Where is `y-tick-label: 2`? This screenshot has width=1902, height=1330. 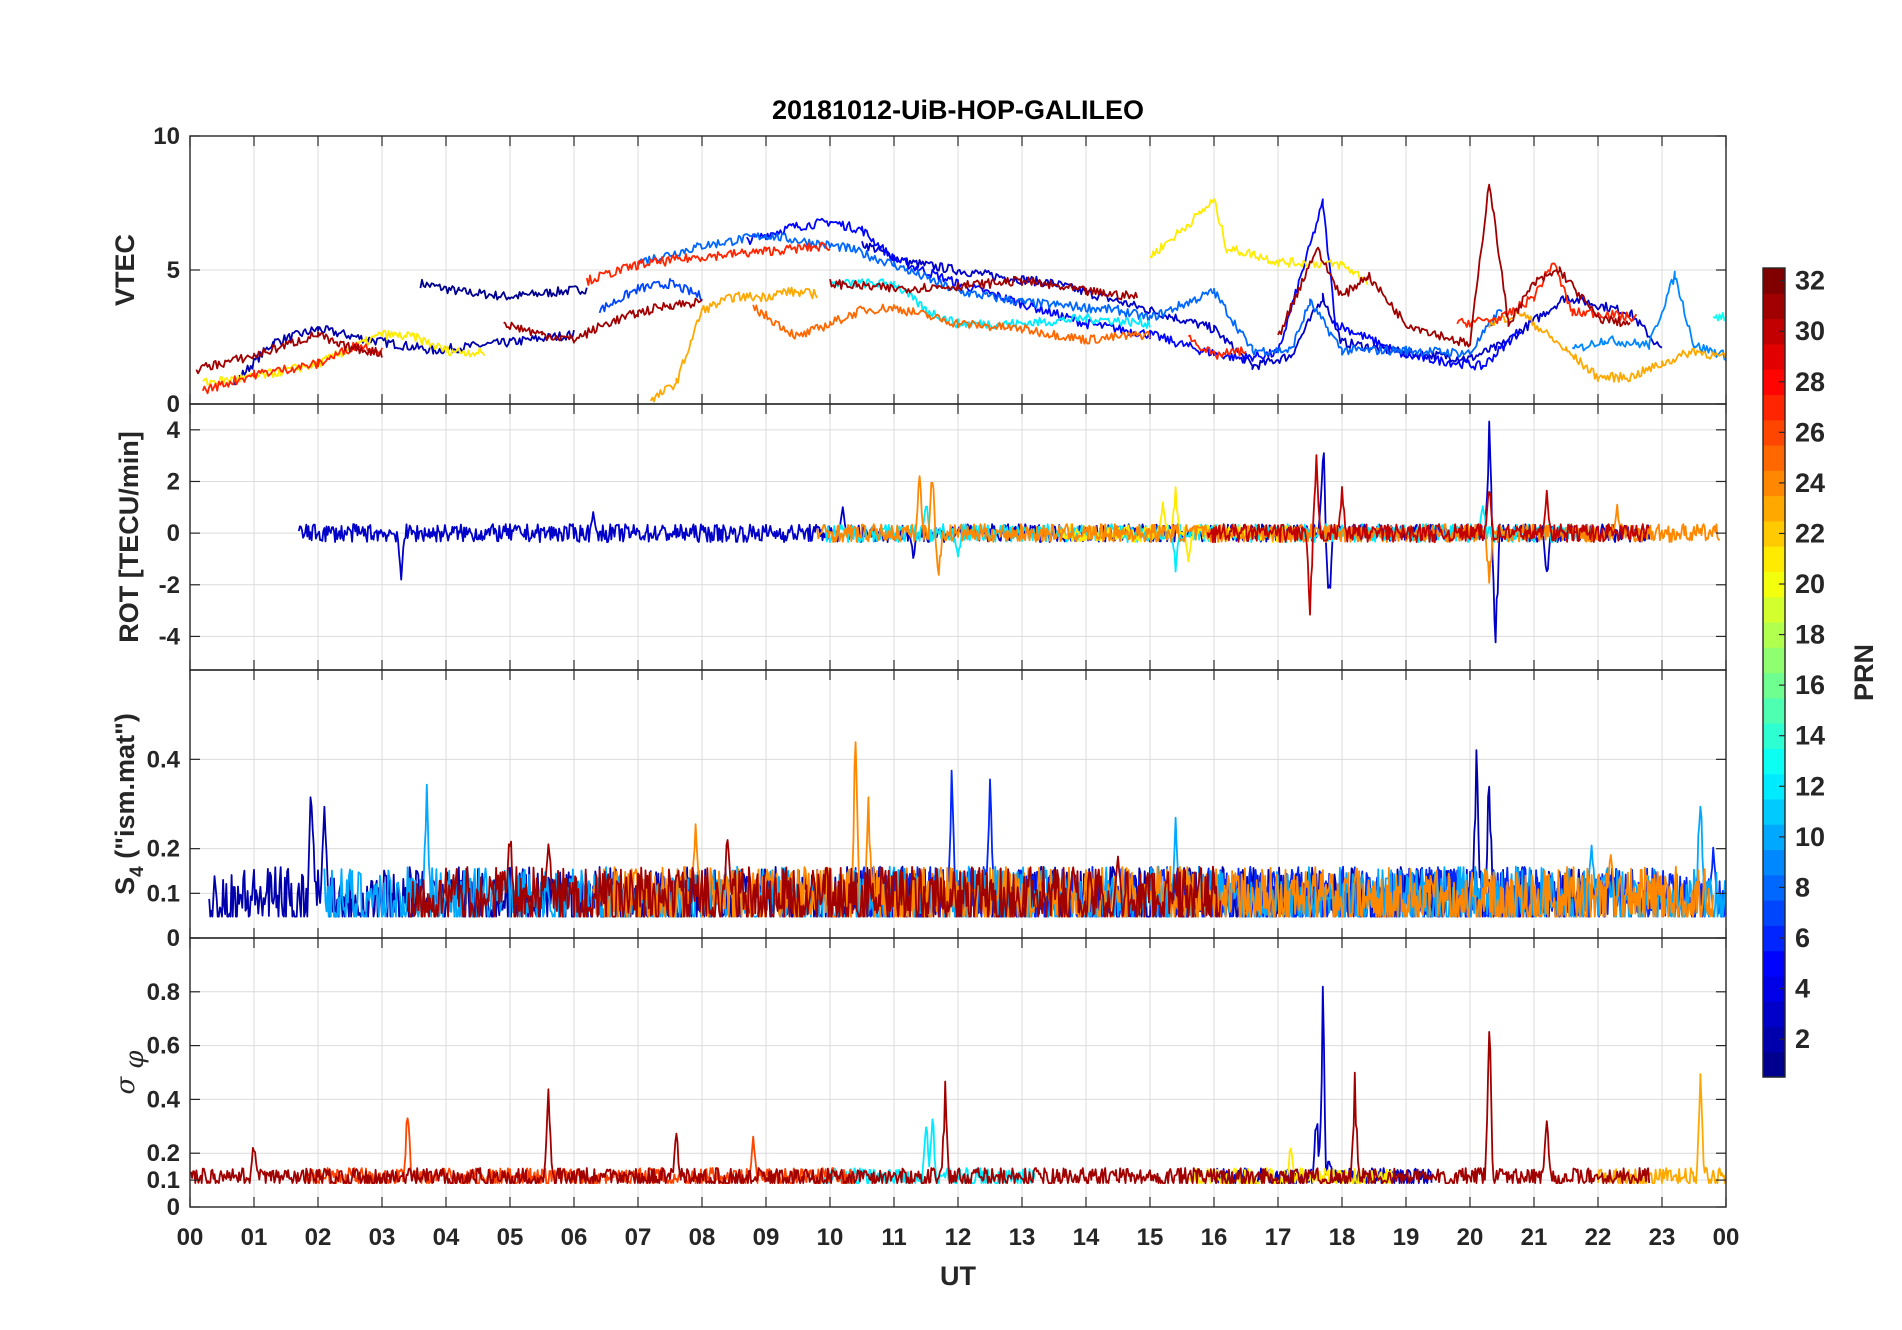
y-tick-label: 2 is located at coordinates (173, 481).